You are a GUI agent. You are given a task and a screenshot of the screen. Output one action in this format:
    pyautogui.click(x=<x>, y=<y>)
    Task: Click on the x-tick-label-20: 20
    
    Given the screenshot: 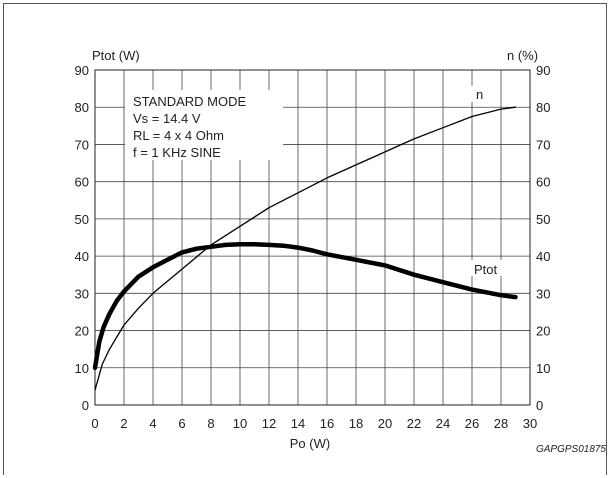 What is the action you would take?
    pyautogui.click(x=385, y=423)
    